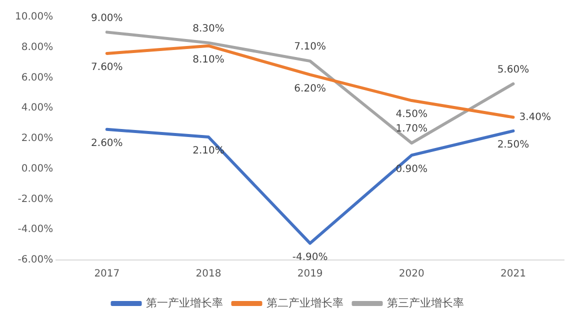  Describe the element at coordinates (412, 129) in the screenshot. I see `data-label: 1.70%` at that location.